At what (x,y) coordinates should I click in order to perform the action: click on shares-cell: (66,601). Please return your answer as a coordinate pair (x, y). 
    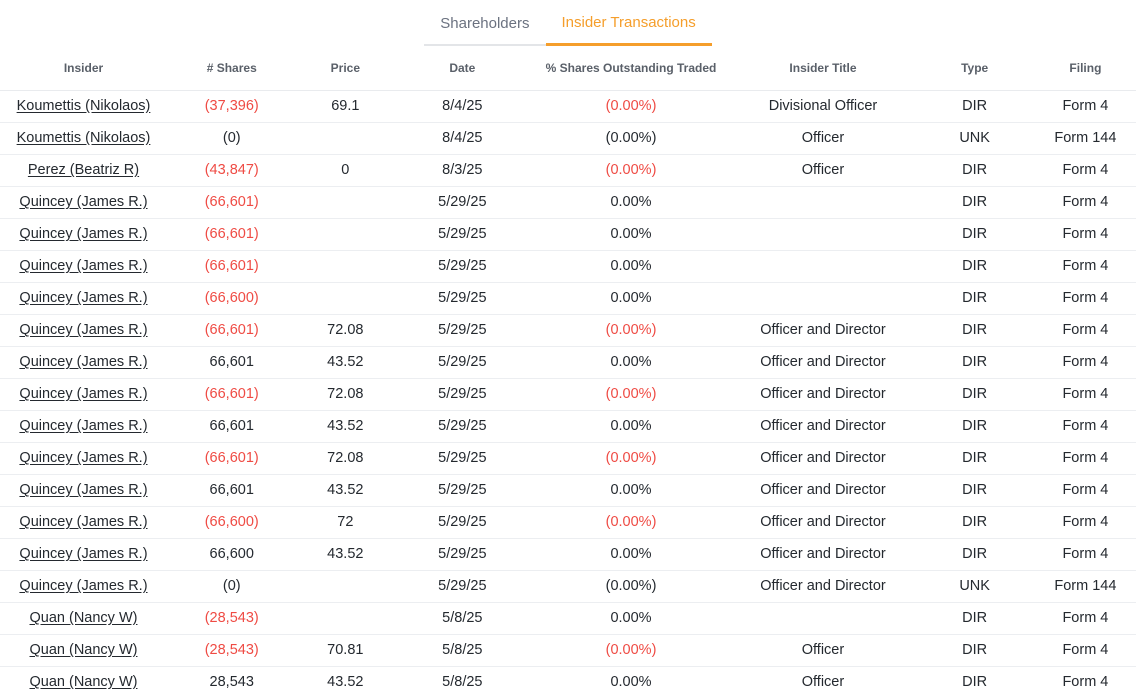
    Looking at the image, I should click on (231, 234).